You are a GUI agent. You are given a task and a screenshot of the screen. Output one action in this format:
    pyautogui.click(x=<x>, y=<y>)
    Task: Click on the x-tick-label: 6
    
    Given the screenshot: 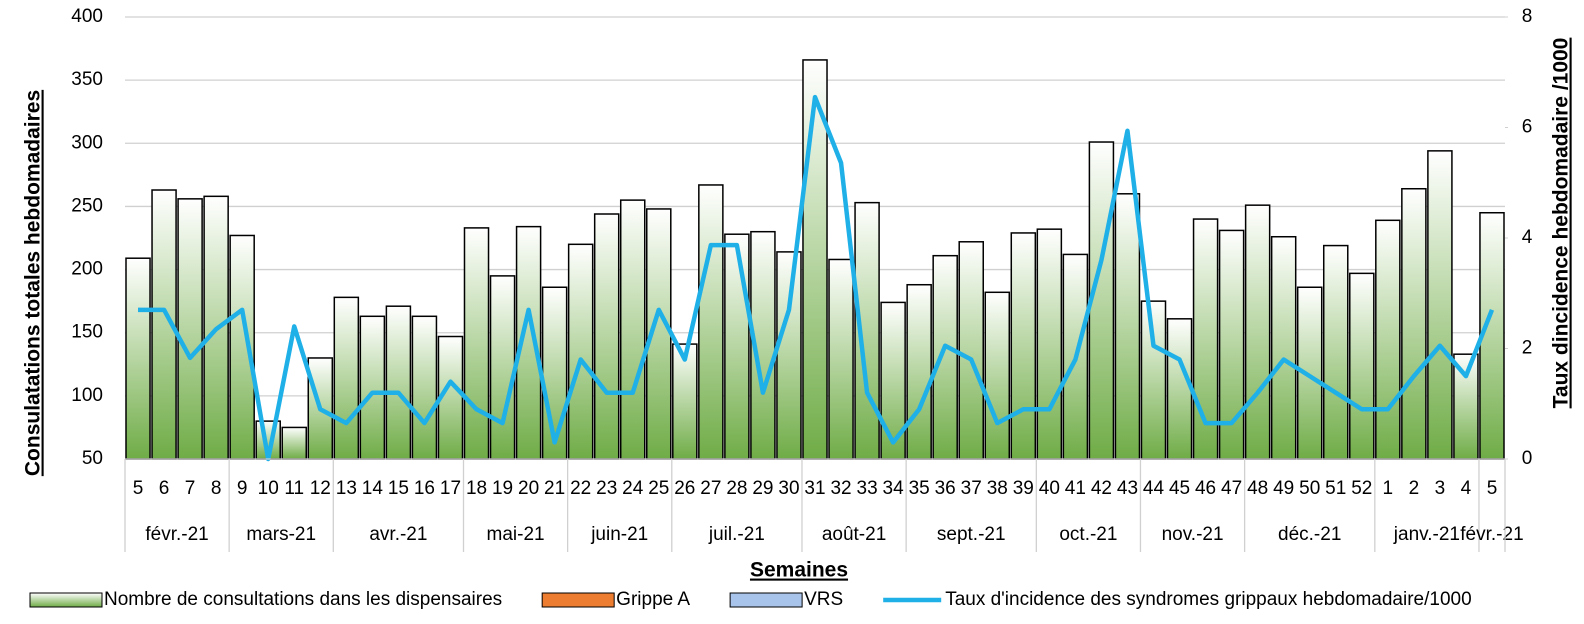 What is the action you would take?
    pyautogui.click(x=164, y=488)
    